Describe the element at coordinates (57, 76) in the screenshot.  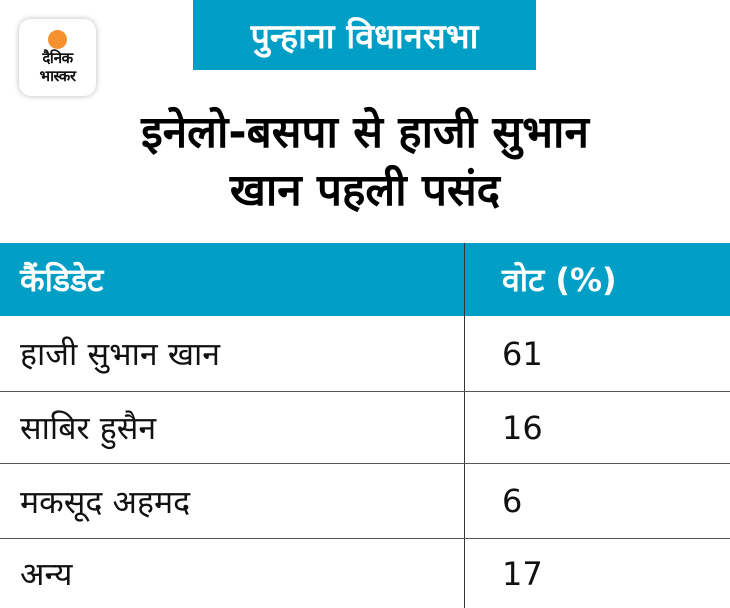
I see `logo-text-line2: भास्कर` at that location.